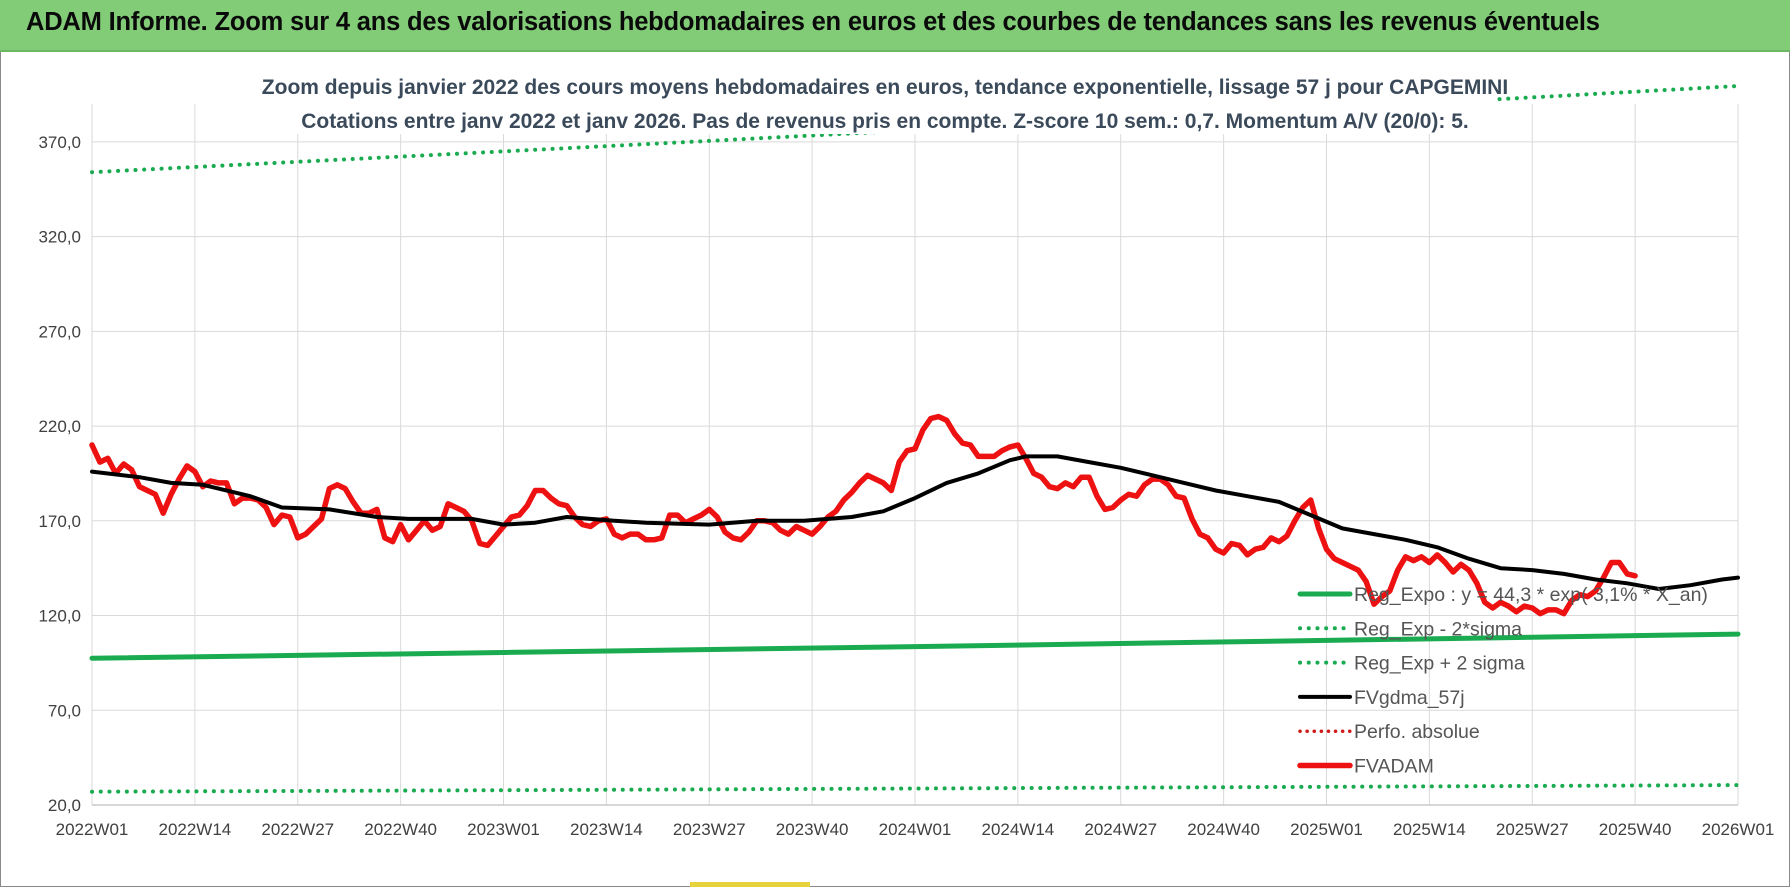  Describe the element at coordinates (915, 522) in the screenshot. I see `series-line-fvgdma_57j` at that location.